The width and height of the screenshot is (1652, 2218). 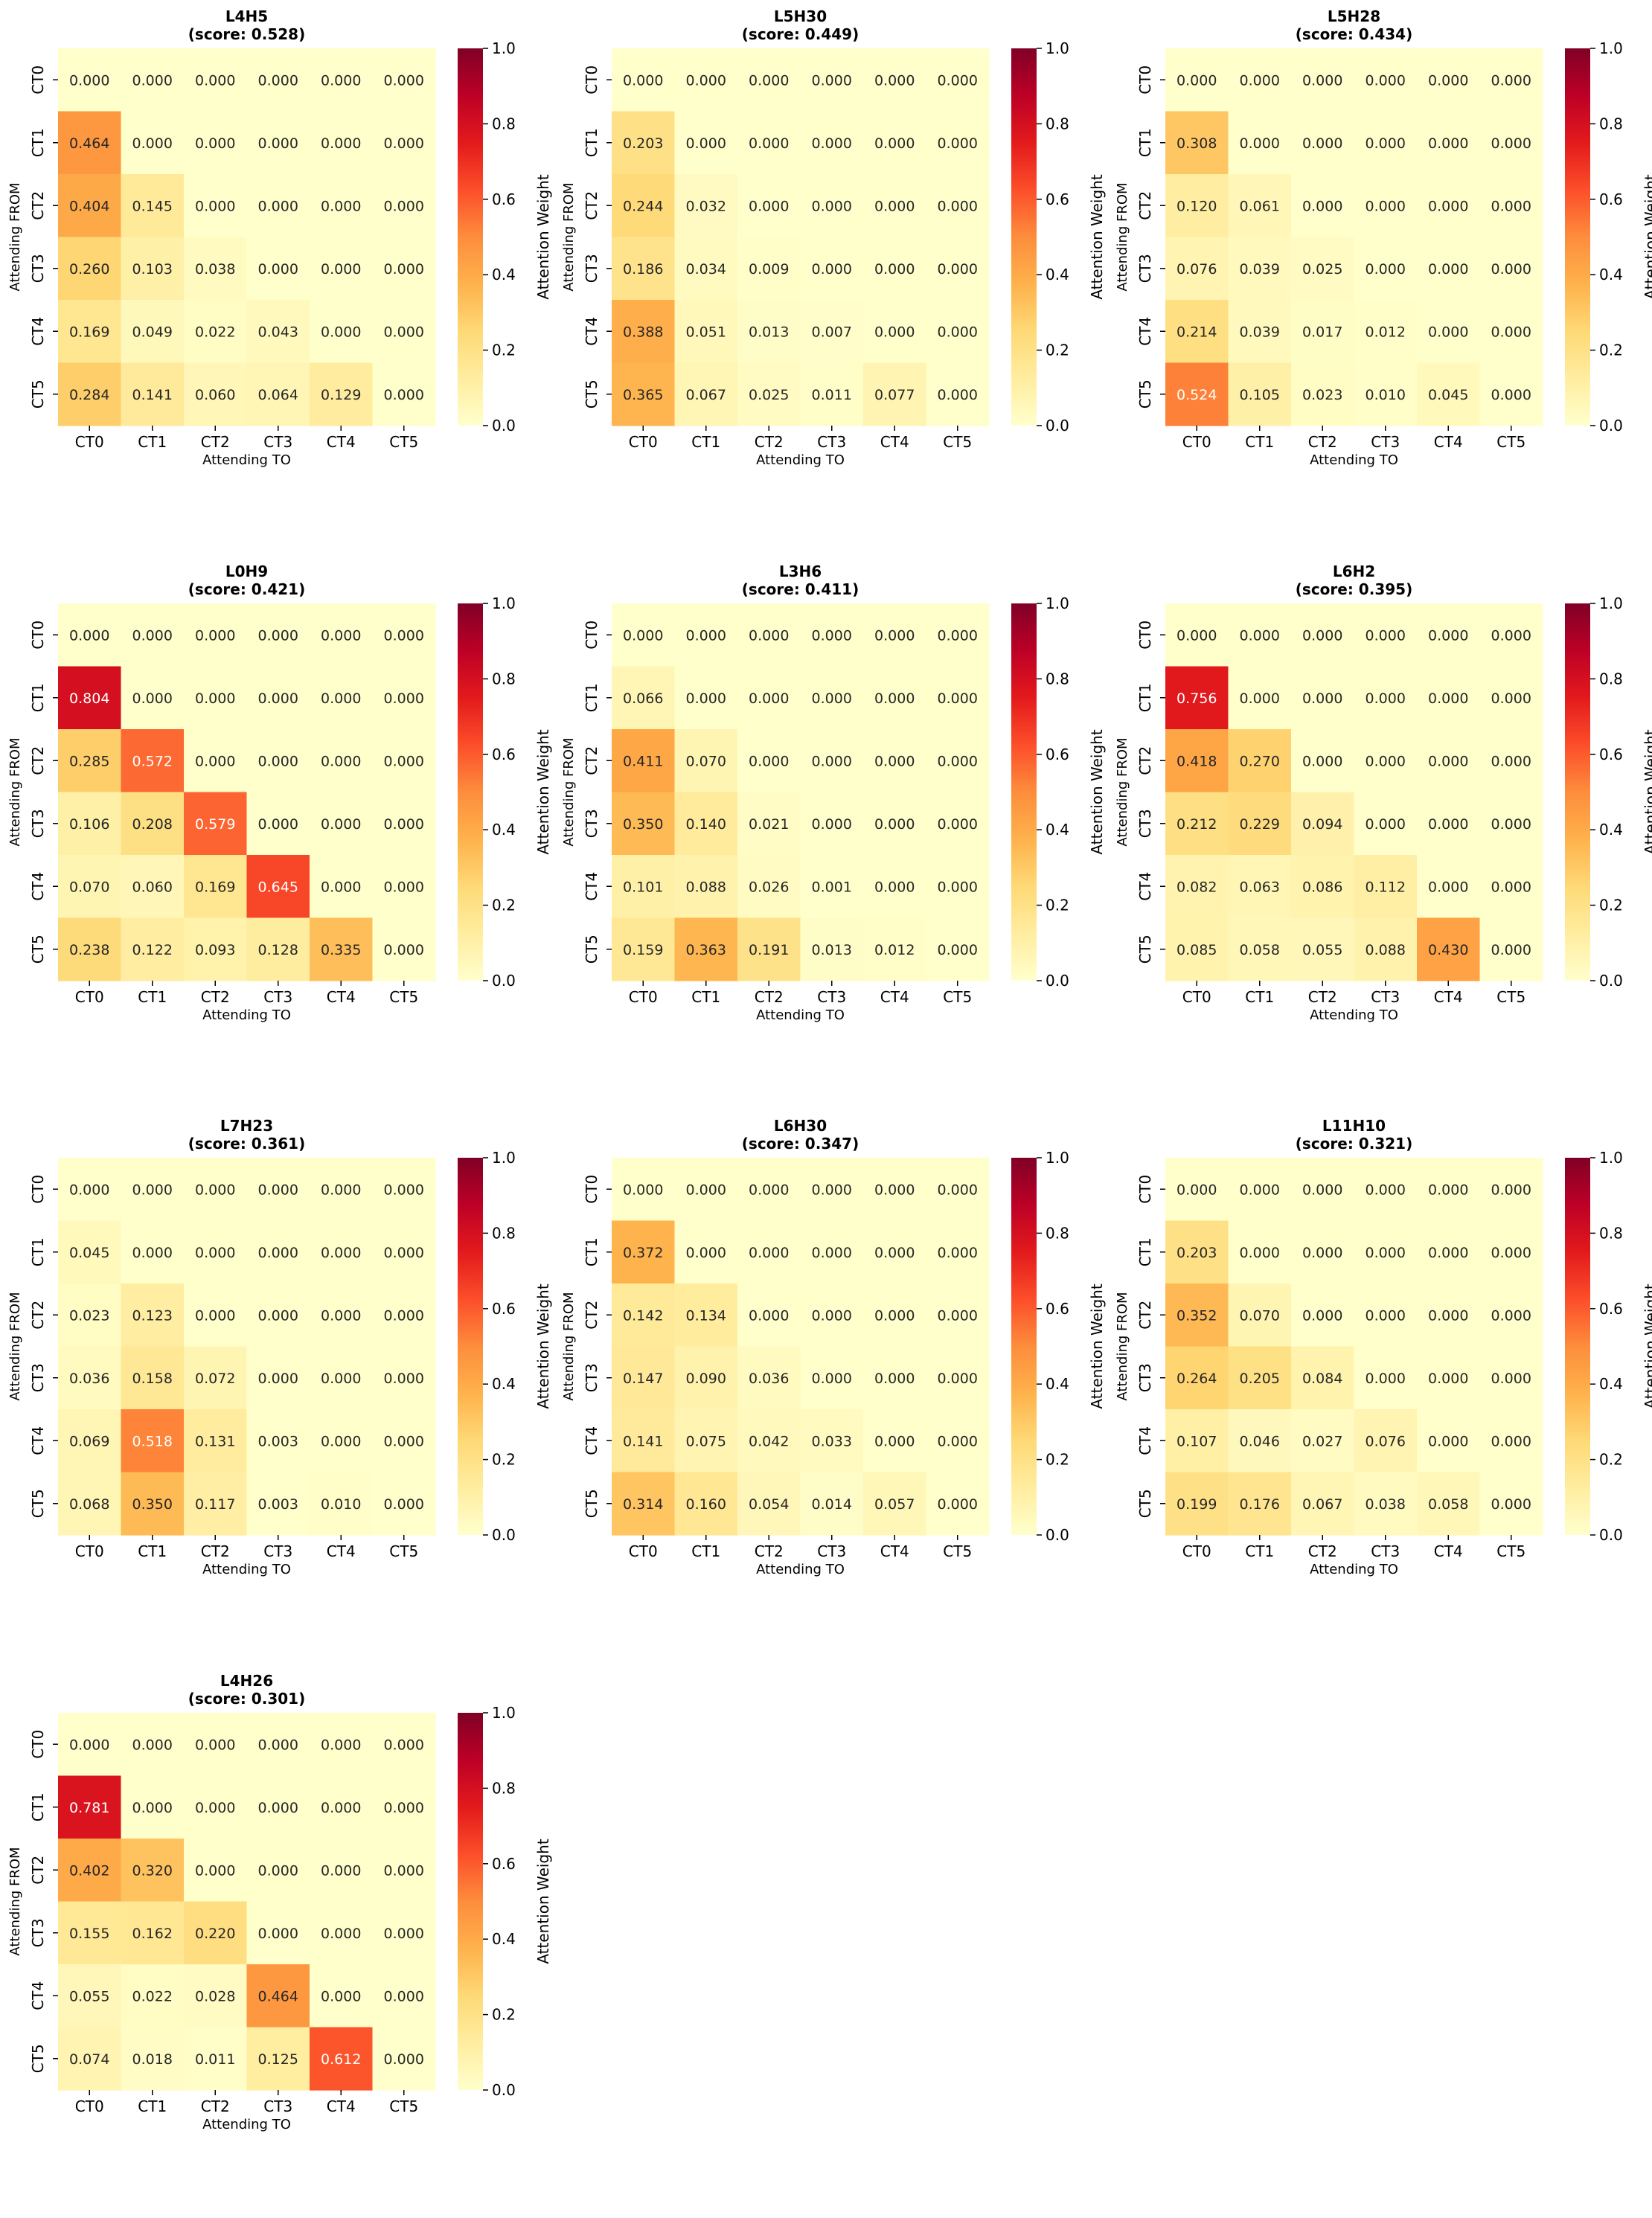 What do you see at coordinates (215, 1379) in the screenshot?
I see `cell-value-label: 0.072` at bounding box center [215, 1379].